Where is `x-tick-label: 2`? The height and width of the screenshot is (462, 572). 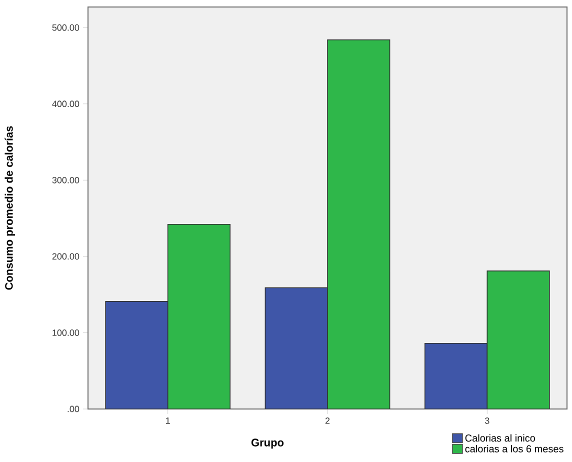 x-tick-label: 2 is located at coordinates (327, 421).